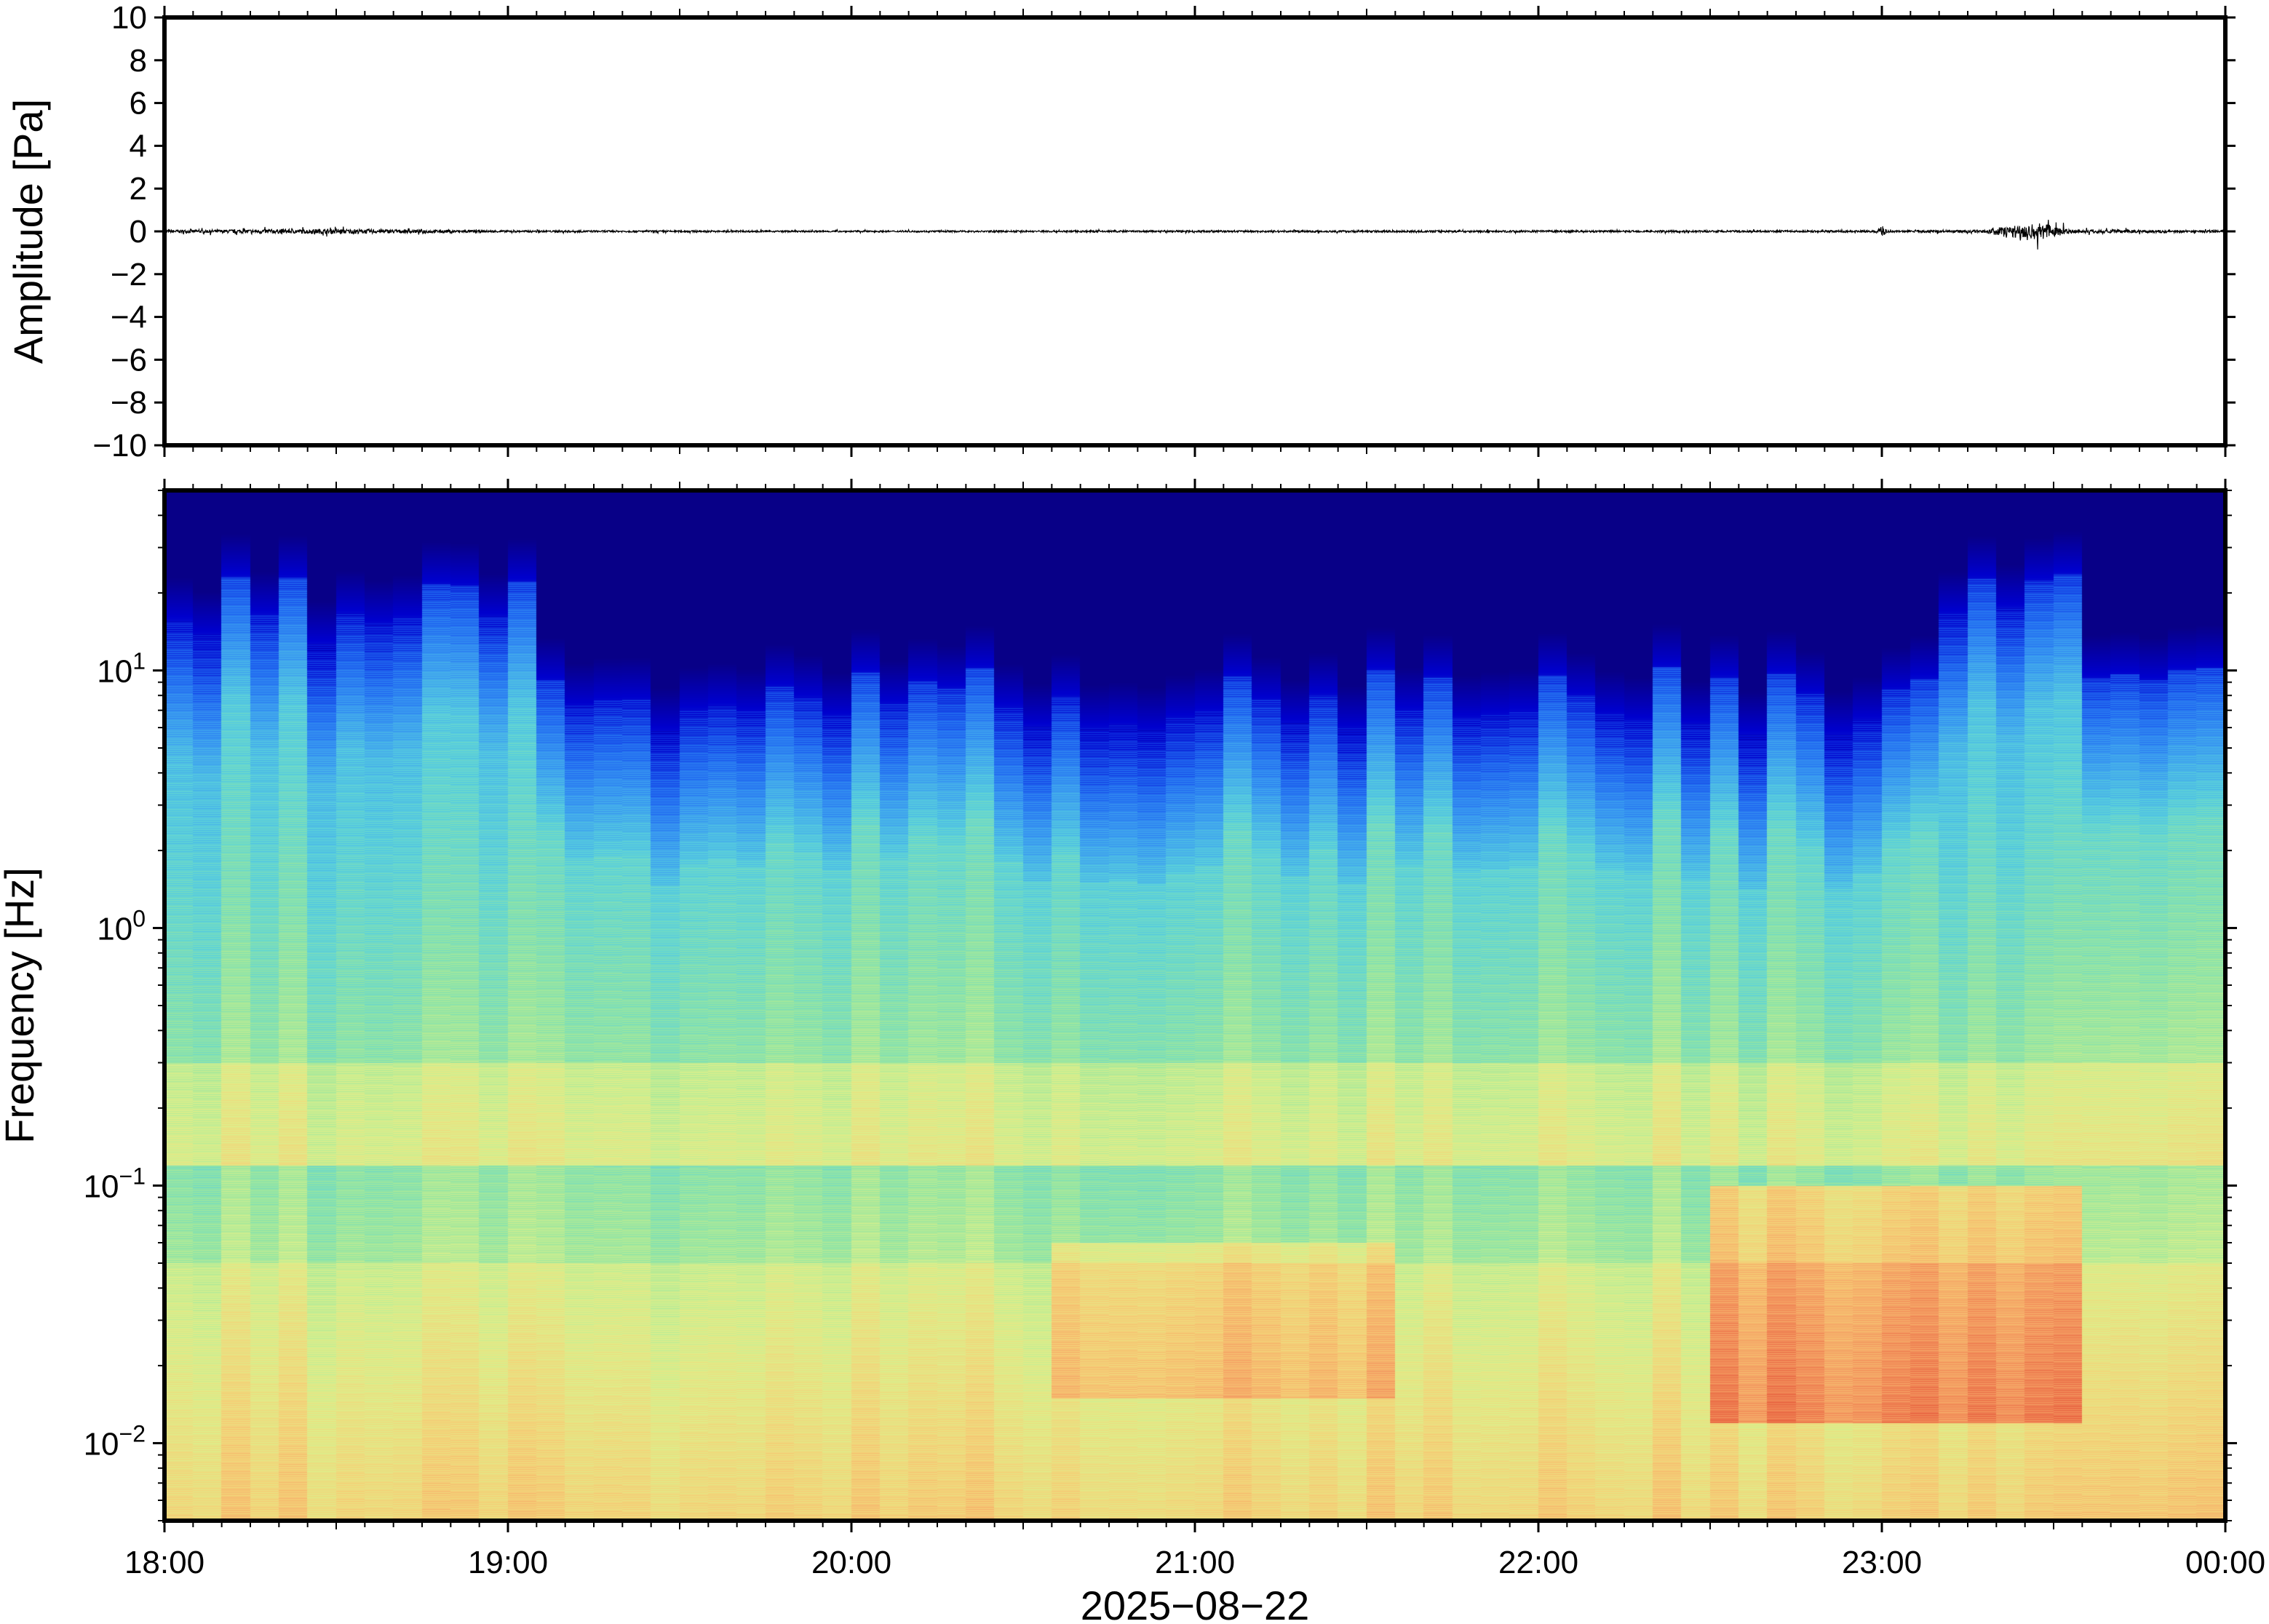 The height and width of the screenshot is (1624, 2269). I want to click on amplitude-y-tick-label: 2, so click(138, 189).